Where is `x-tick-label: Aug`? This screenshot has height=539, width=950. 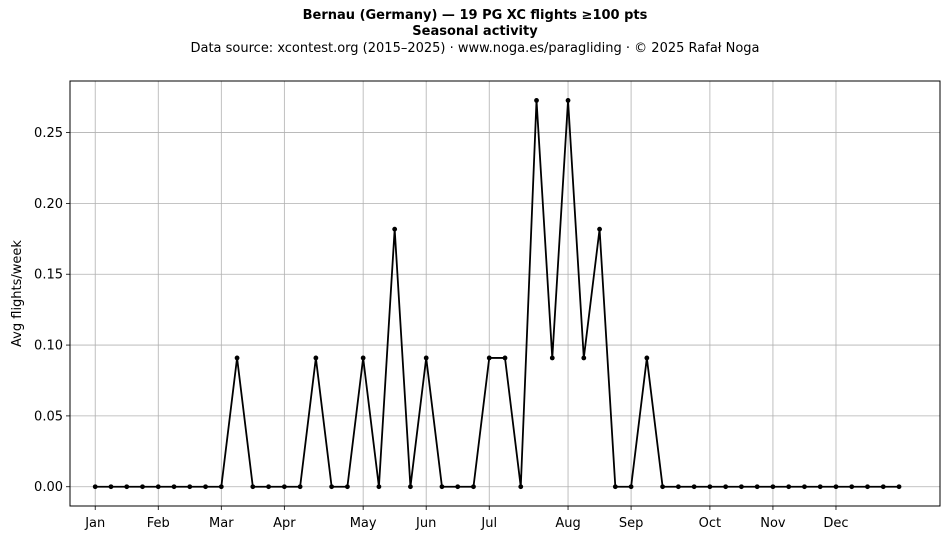
x-tick-label: Aug is located at coordinates (567, 523).